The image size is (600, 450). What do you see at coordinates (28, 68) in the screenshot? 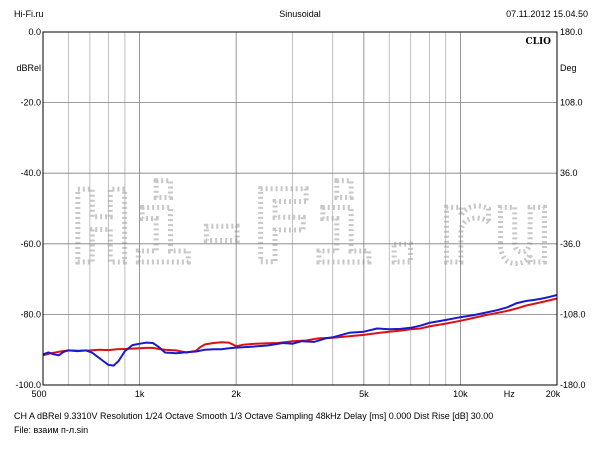
I see `y-axis-unit: dBRel` at bounding box center [28, 68].